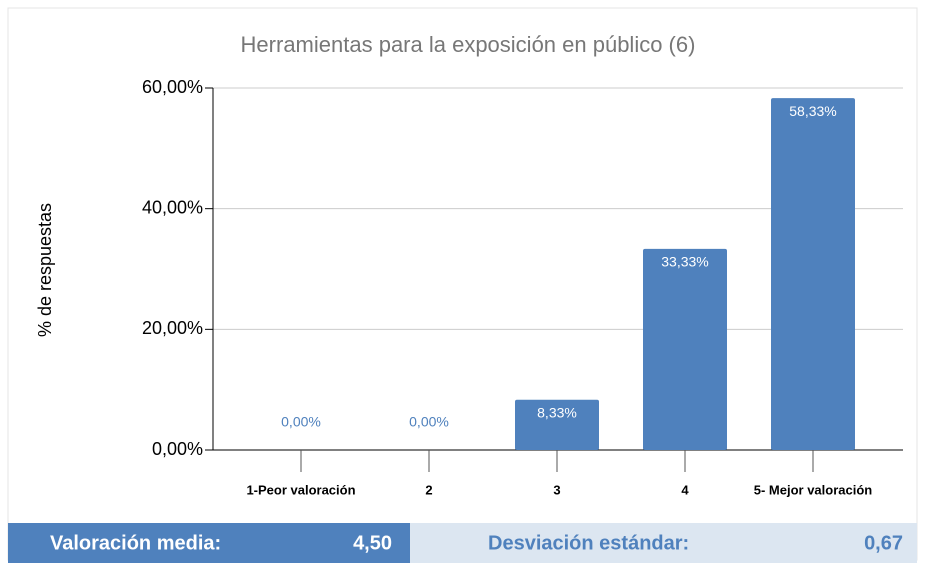 This screenshot has width=925, height=565. Describe the element at coordinates (428, 489) in the screenshot. I see `x-tick-label: 2` at that location.